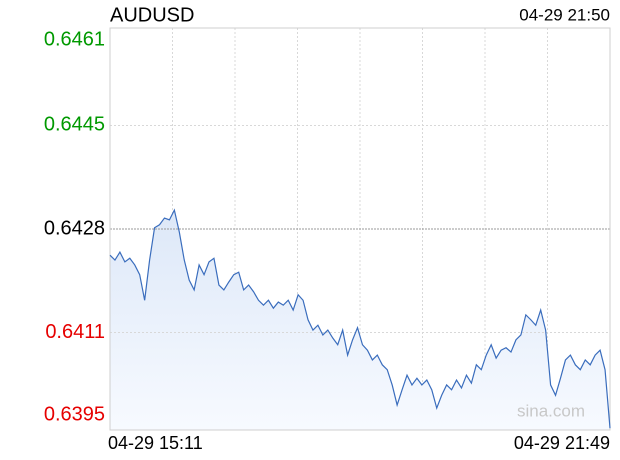 Image resolution: width=620 pixels, height=460 pixels. I want to click on chart-title: AUDUSD, so click(152, 15).